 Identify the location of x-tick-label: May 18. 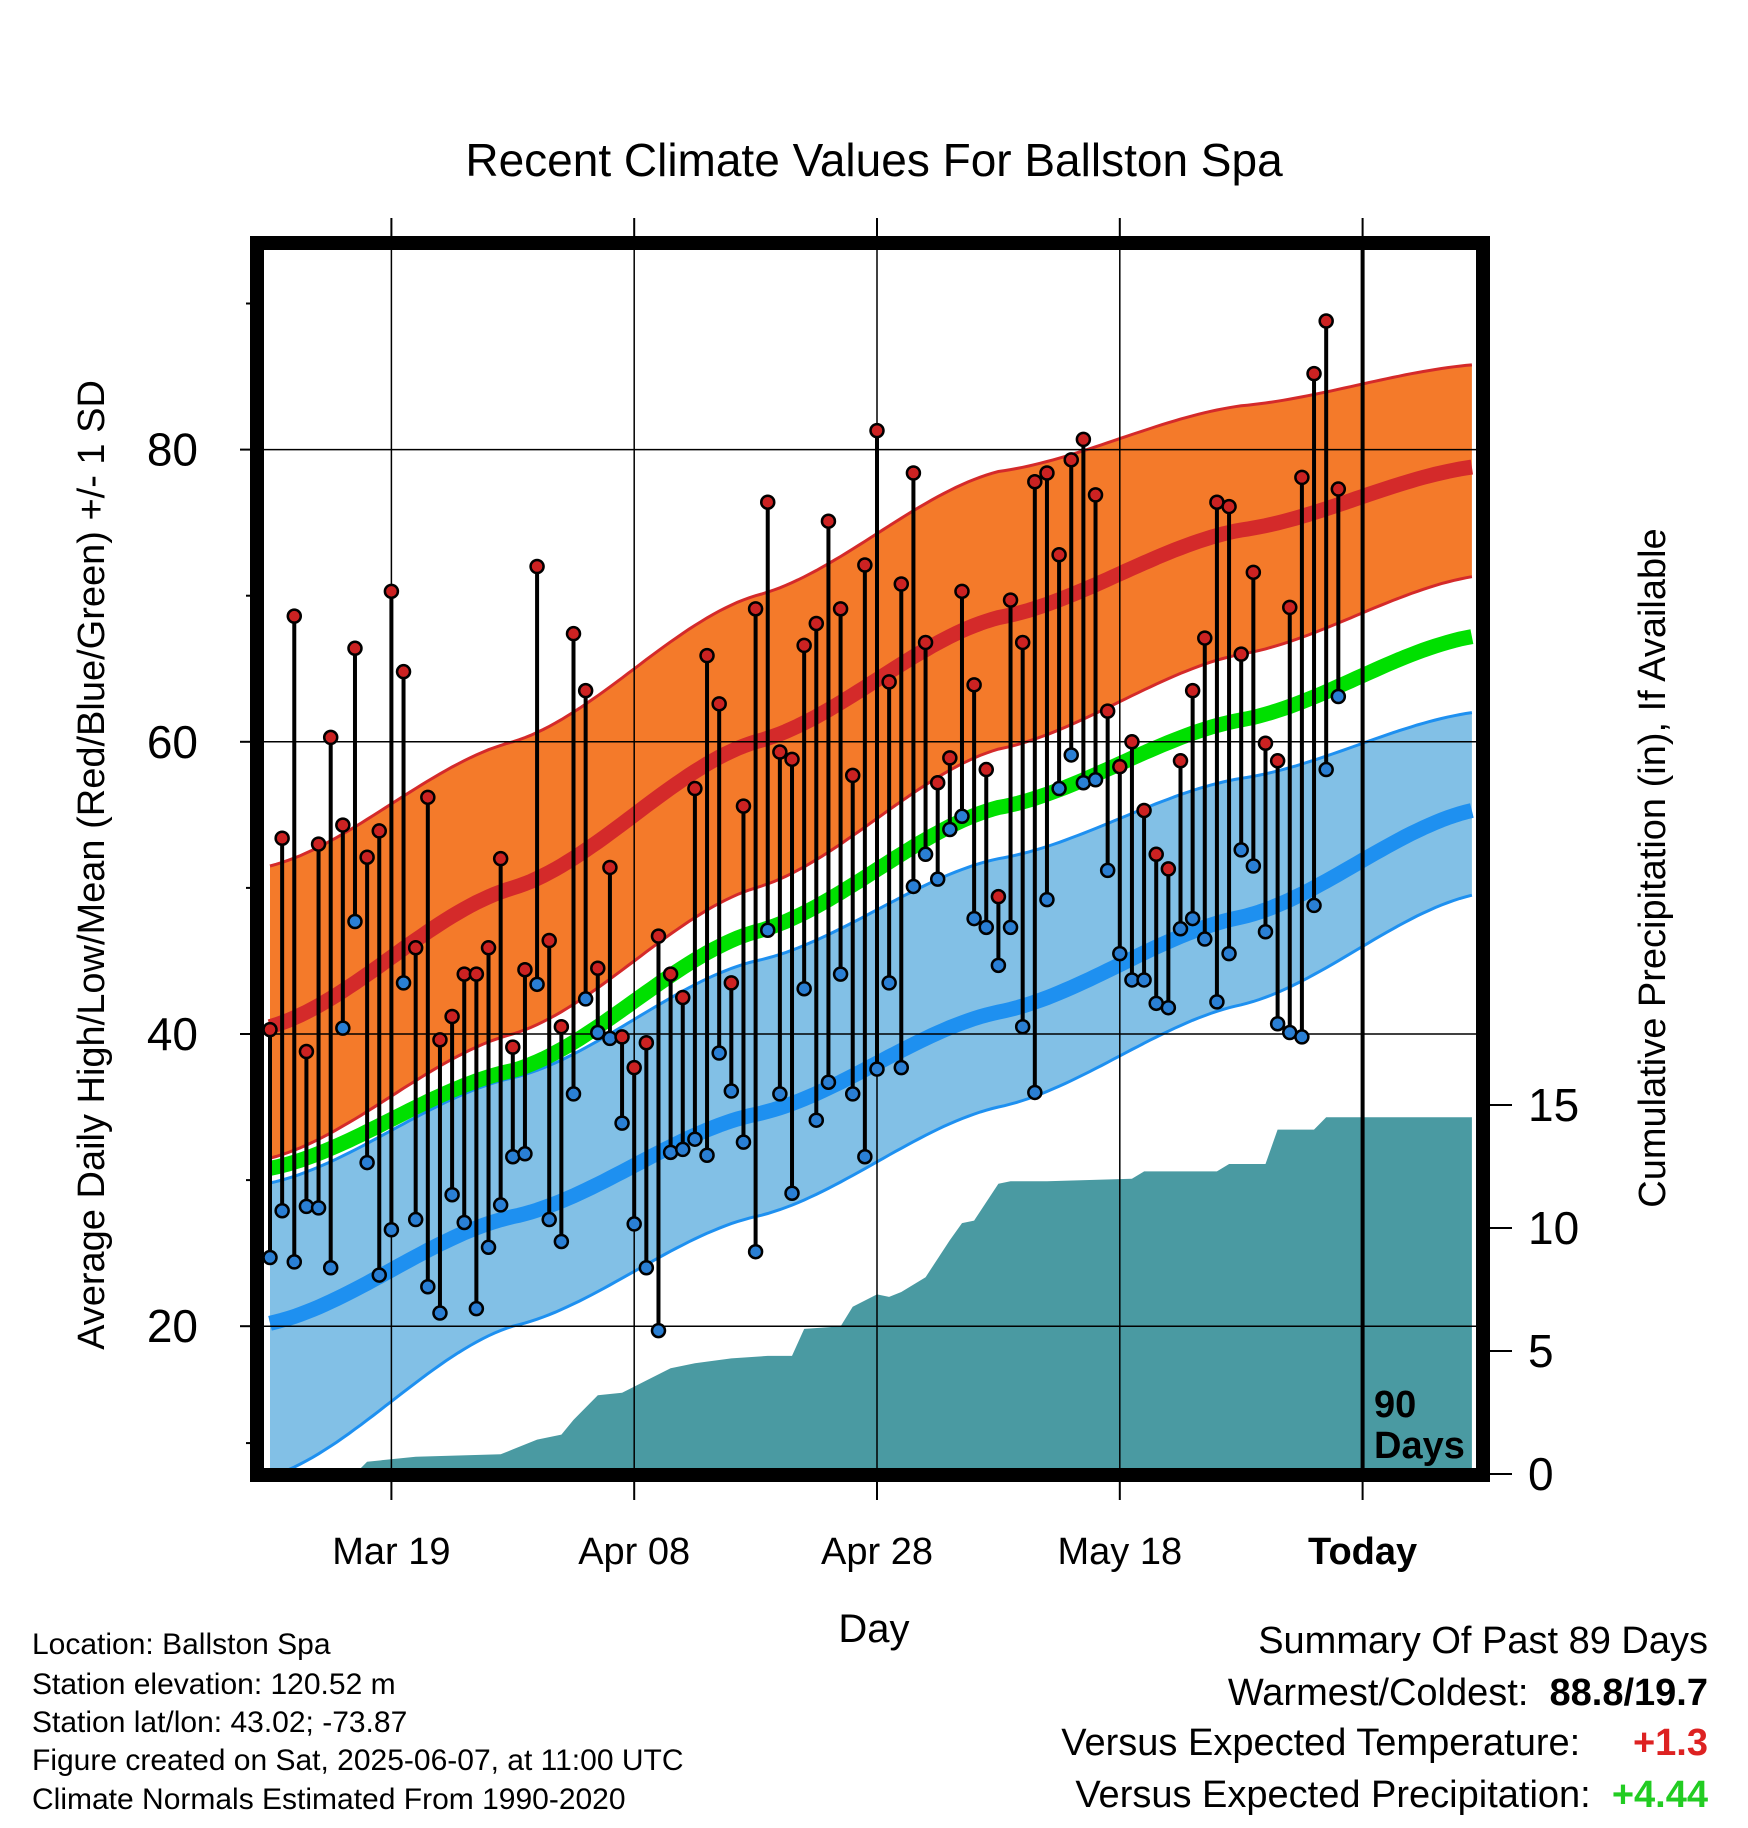
(1119, 1552).